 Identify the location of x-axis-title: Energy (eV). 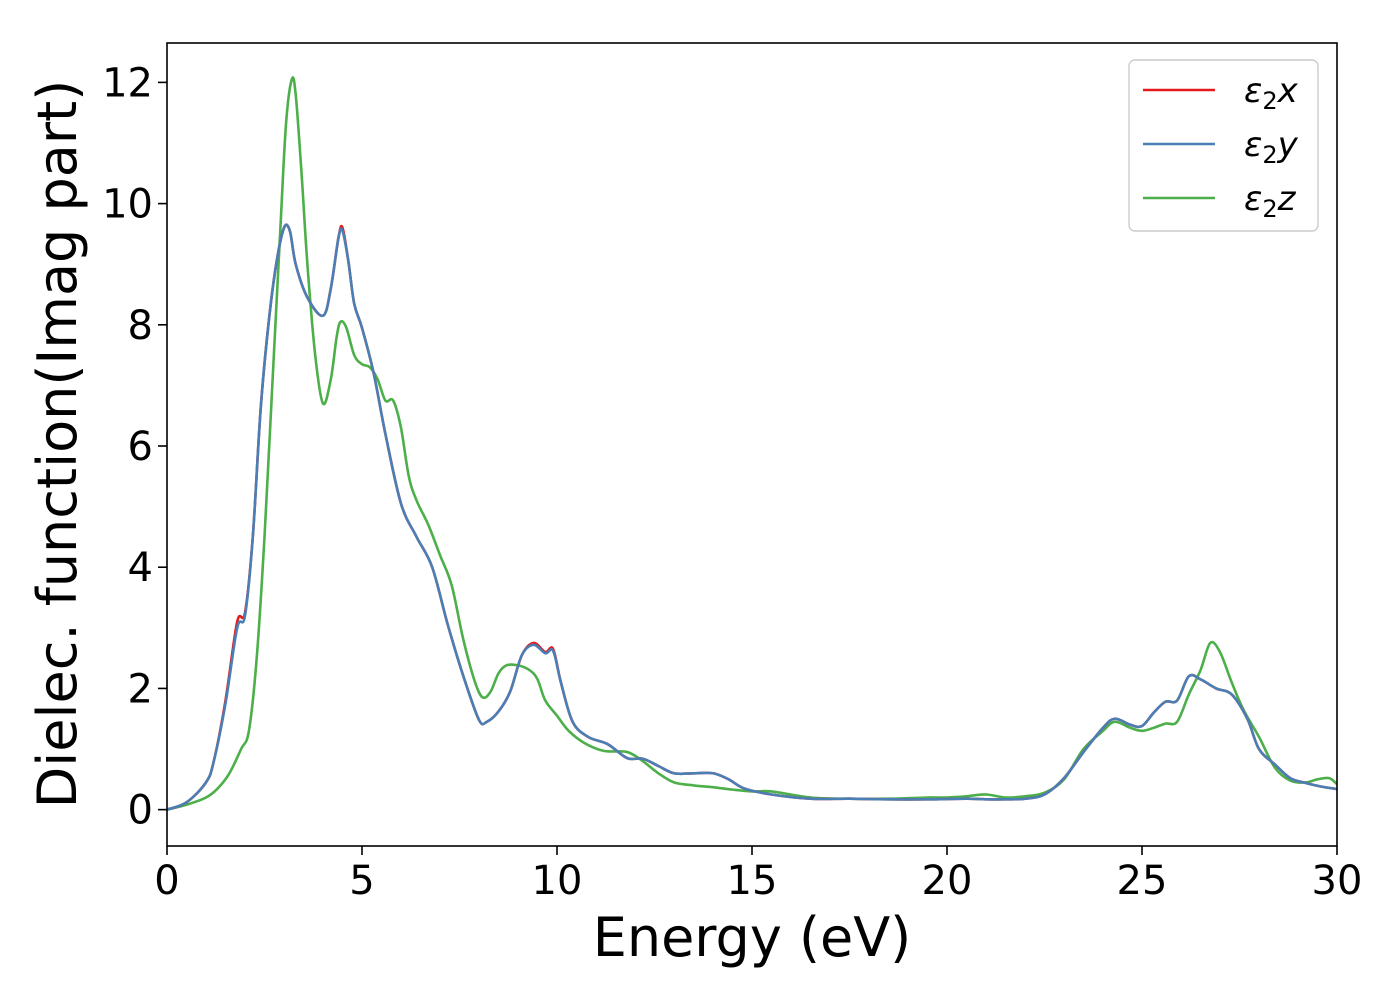
(752, 937).